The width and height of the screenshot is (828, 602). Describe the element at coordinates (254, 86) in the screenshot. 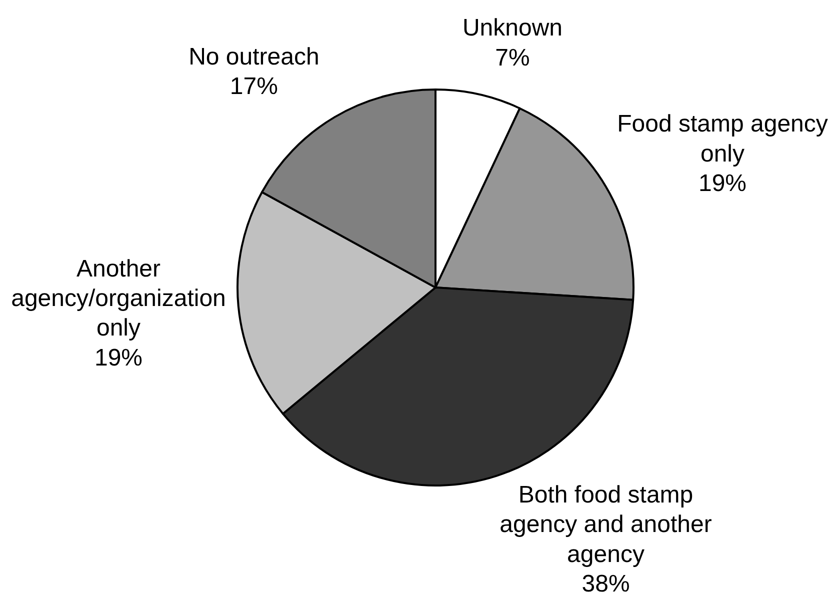

I see `data-label: 17%` at that location.